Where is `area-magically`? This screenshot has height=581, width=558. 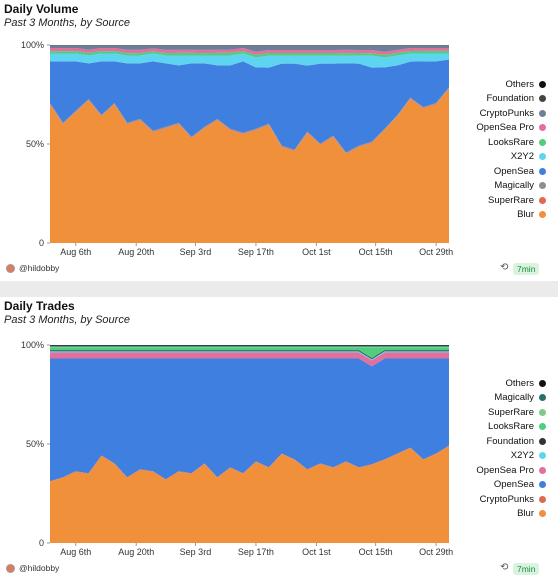
area-magically is located at coordinates (249, 346).